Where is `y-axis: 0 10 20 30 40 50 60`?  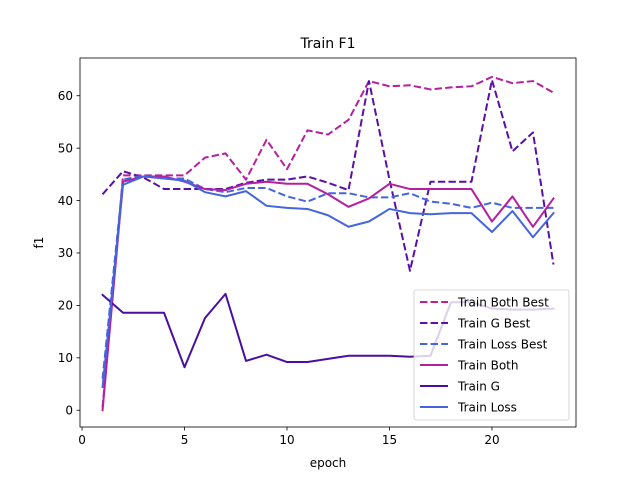
y-axis: 0 10 20 30 40 50 60 is located at coordinates (69, 253).